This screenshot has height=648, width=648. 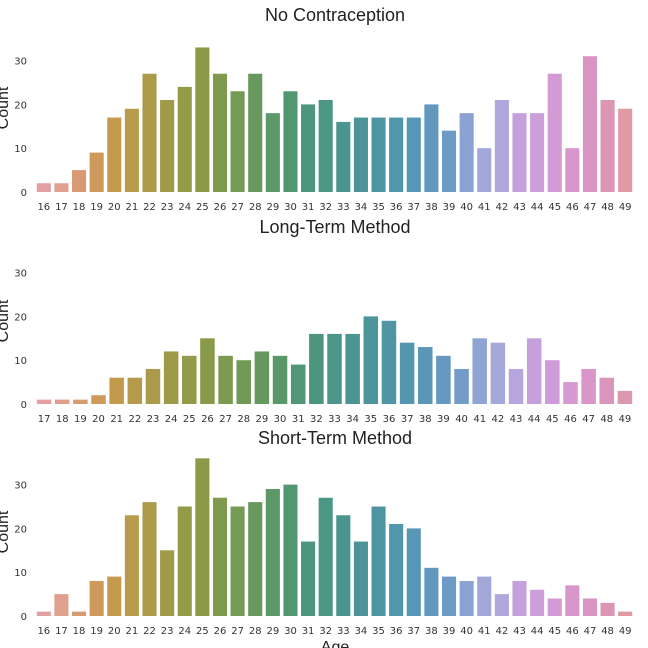 I want to click on x-tick-label: 25, so click(x=189, y=419).